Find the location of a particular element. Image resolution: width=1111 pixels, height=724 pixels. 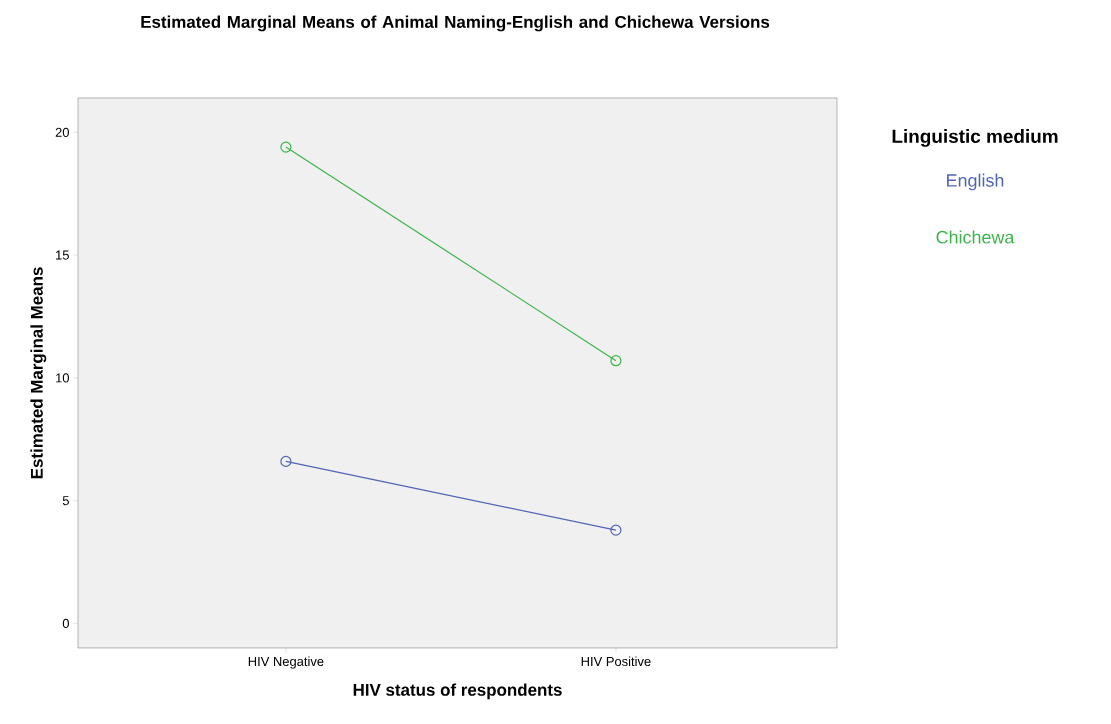

text: English is located at coordinates (975, 182).